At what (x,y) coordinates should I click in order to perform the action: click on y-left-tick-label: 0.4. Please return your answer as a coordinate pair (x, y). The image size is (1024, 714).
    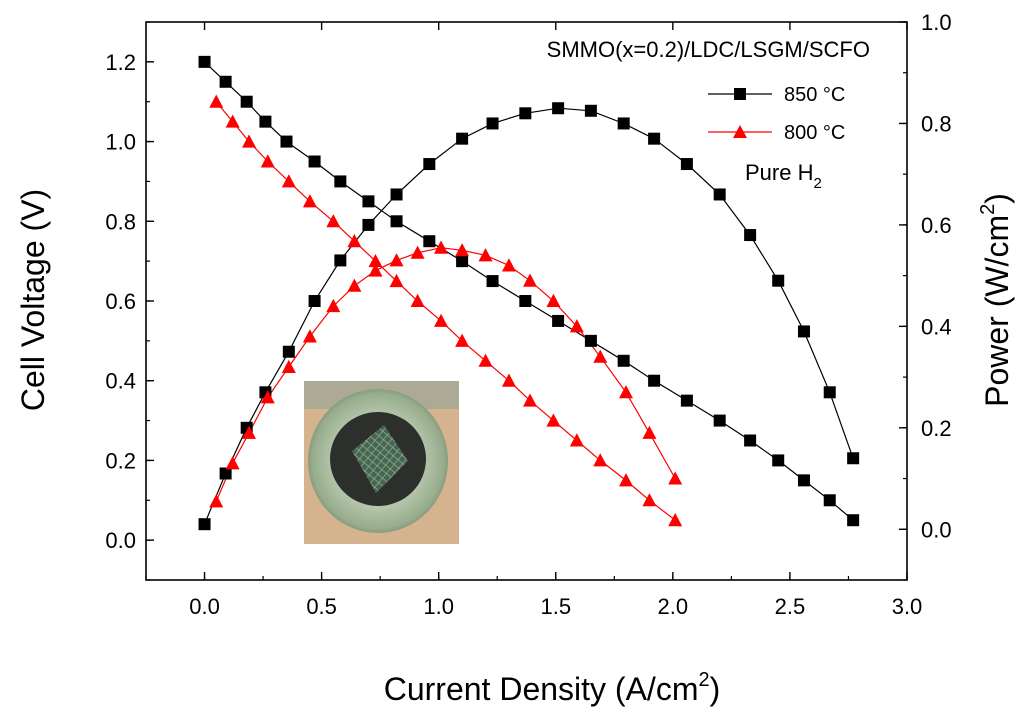
    Looking at the image, I should click on (120, 381).